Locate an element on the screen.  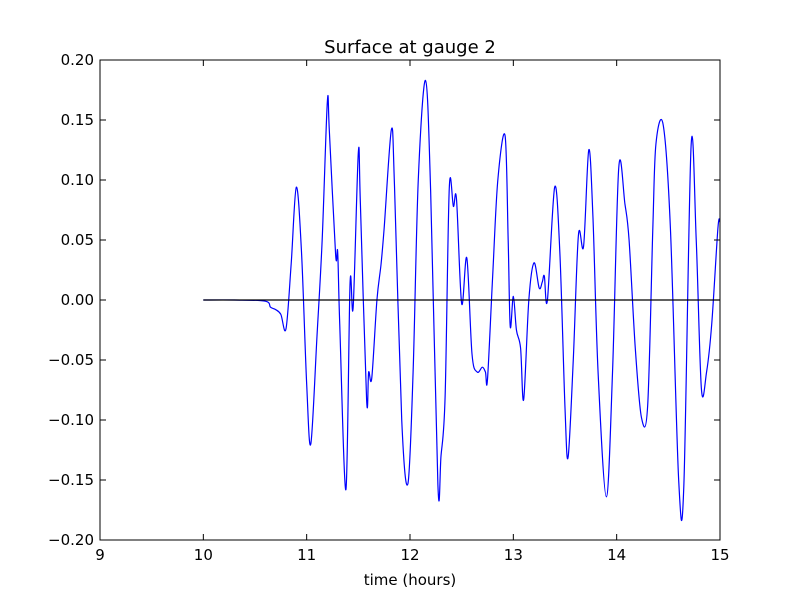
y-tick-label: −0.20 is located at coordinates (71, 540).